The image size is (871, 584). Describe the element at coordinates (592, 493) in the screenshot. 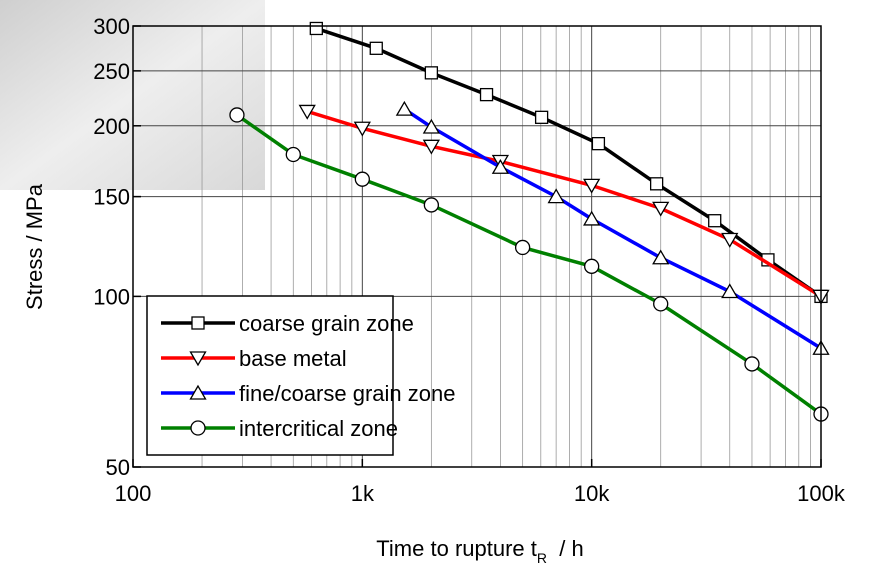

I see `x-tick-label: 10k` at that location.